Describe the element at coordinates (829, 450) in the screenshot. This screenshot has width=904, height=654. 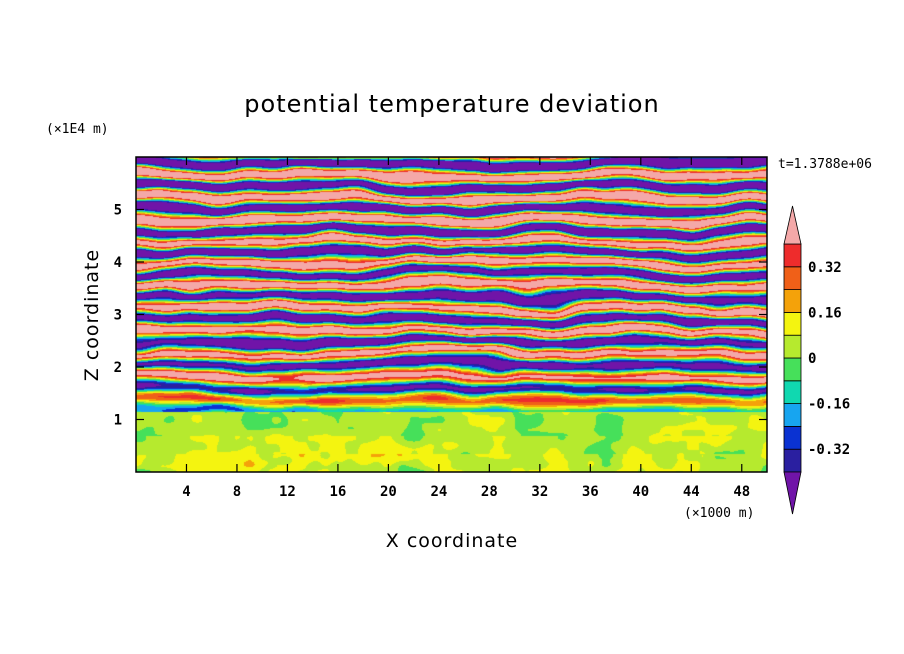
I see `colorbar-label: -0.32` at that location.